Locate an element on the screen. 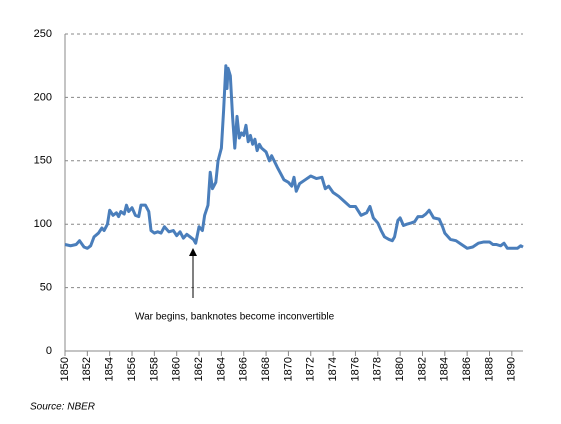 The width and height of the screenshot is (561, 424). x-tick-label: 1876 is located at coordinates (355, 369).